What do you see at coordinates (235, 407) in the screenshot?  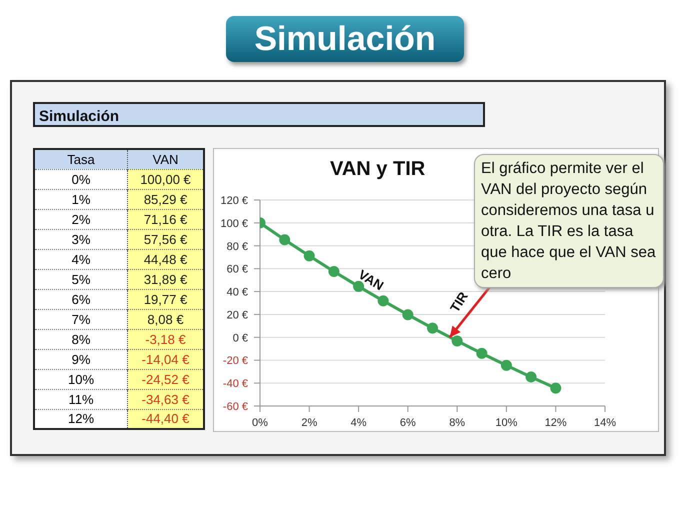 I see `y-tick-label: -60 €` at bounding box center [235, 407].